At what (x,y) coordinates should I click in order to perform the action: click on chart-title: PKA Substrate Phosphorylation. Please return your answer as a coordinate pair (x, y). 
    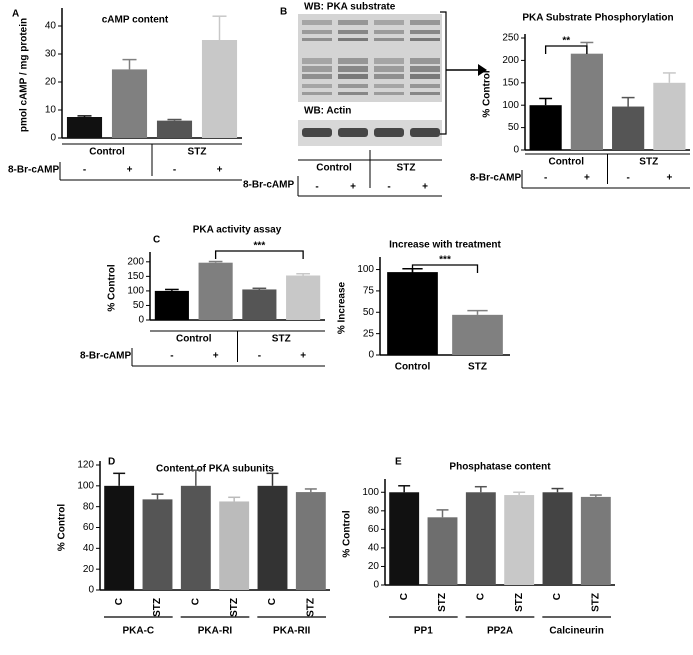
    Looking at the image, I should click on (597, 18).